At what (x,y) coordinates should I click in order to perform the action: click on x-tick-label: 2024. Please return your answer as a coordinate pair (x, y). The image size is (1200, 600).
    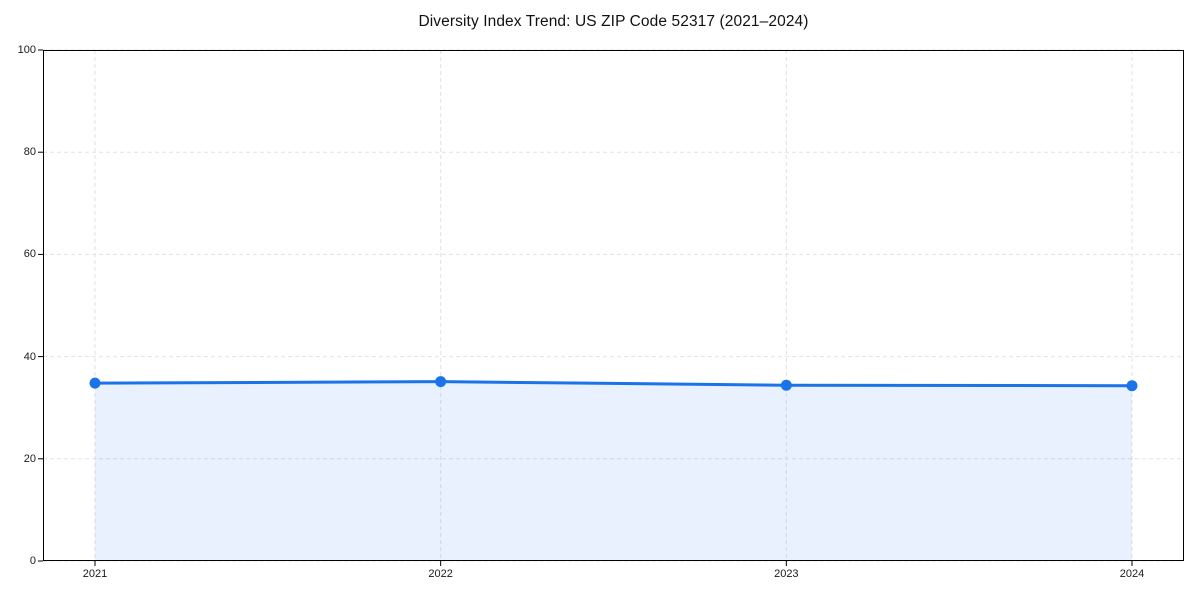
    Looking at the image, I should click on (1132, 574).